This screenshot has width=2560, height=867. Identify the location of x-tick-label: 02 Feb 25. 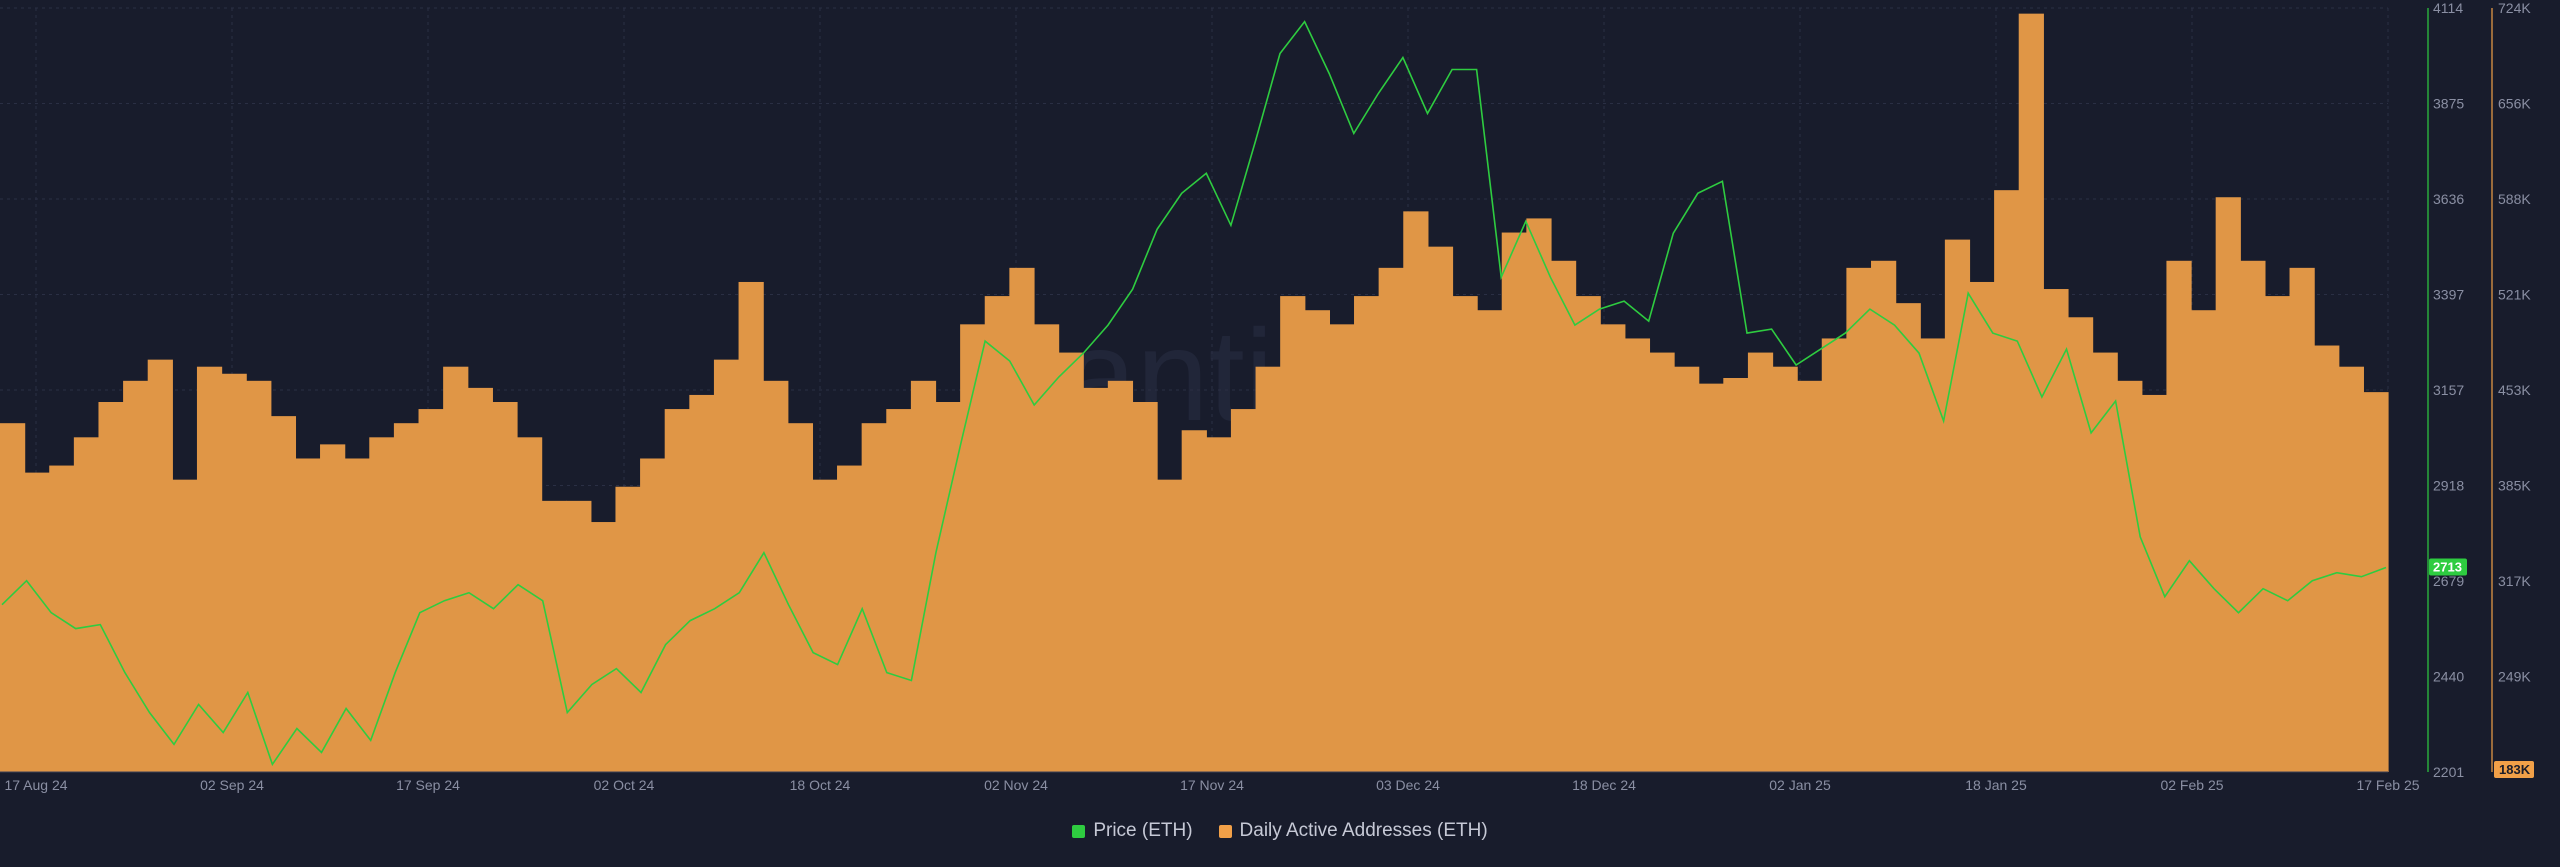
(2191, 785).